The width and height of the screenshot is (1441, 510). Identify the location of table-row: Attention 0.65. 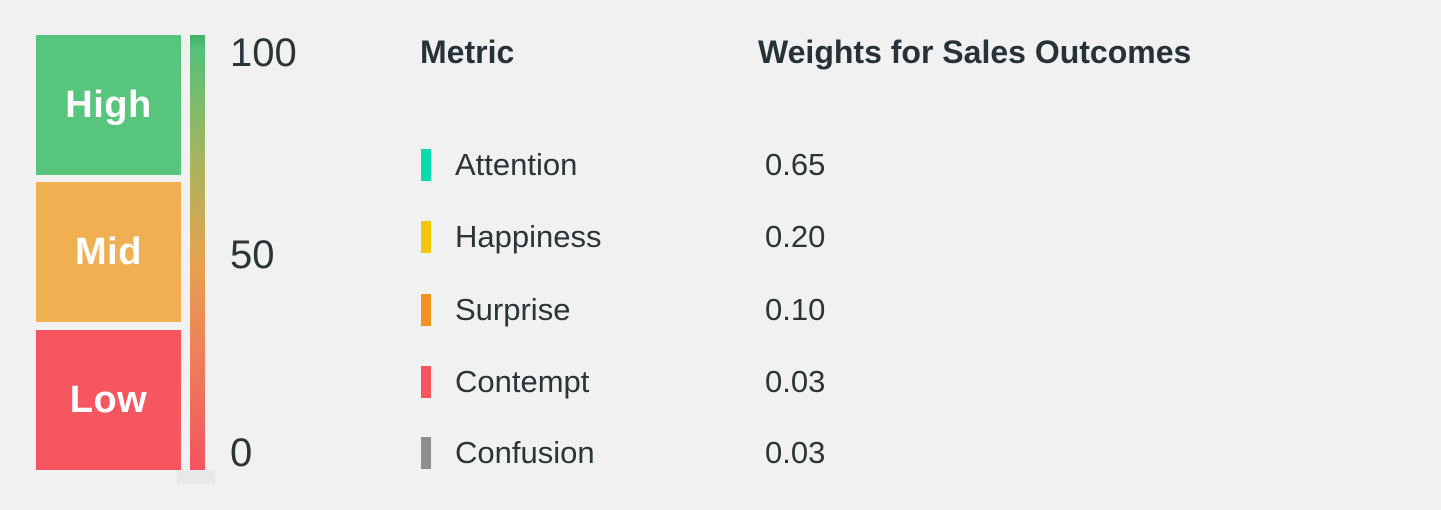
(871, 165).